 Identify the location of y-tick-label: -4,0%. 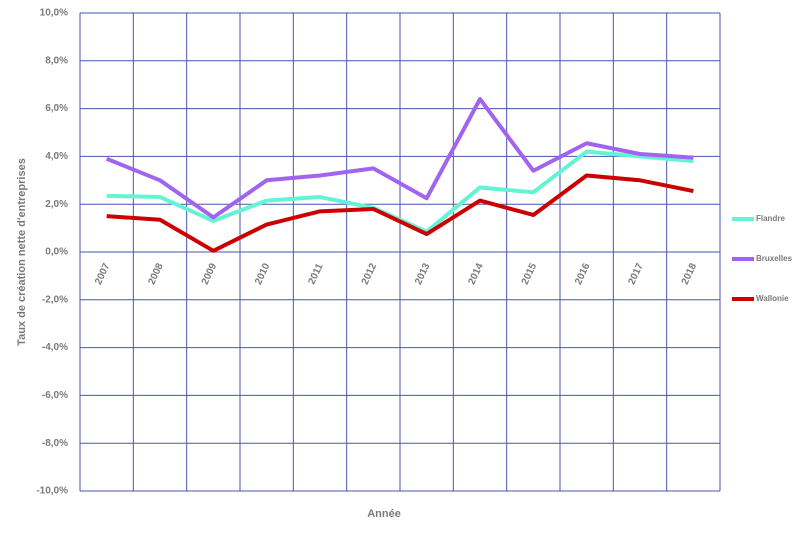
(55, 347).